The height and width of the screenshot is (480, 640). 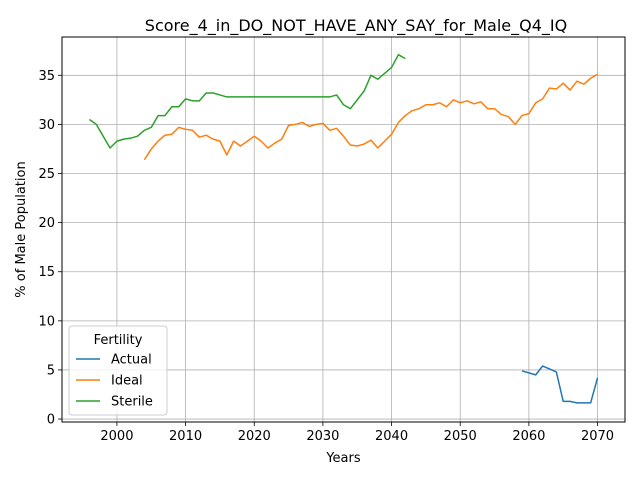 I want to click on y-tick-label: 30, so click(x=46, y=125).